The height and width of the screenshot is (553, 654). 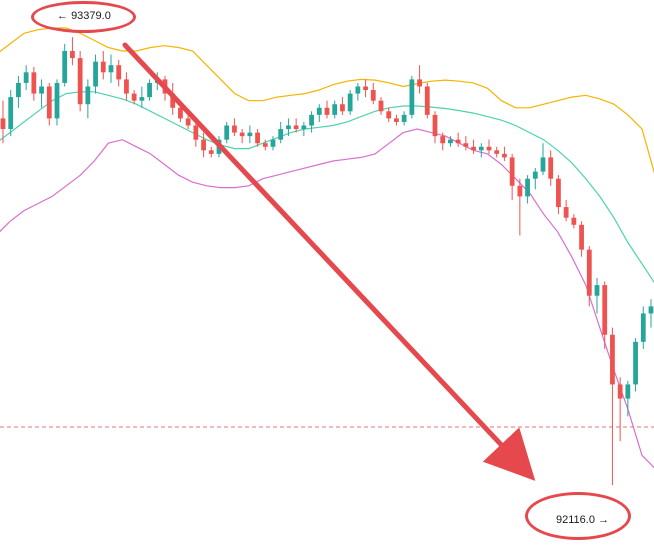 I want to click on high-price-label: ← 93379.0, so click(x=84, y=16).